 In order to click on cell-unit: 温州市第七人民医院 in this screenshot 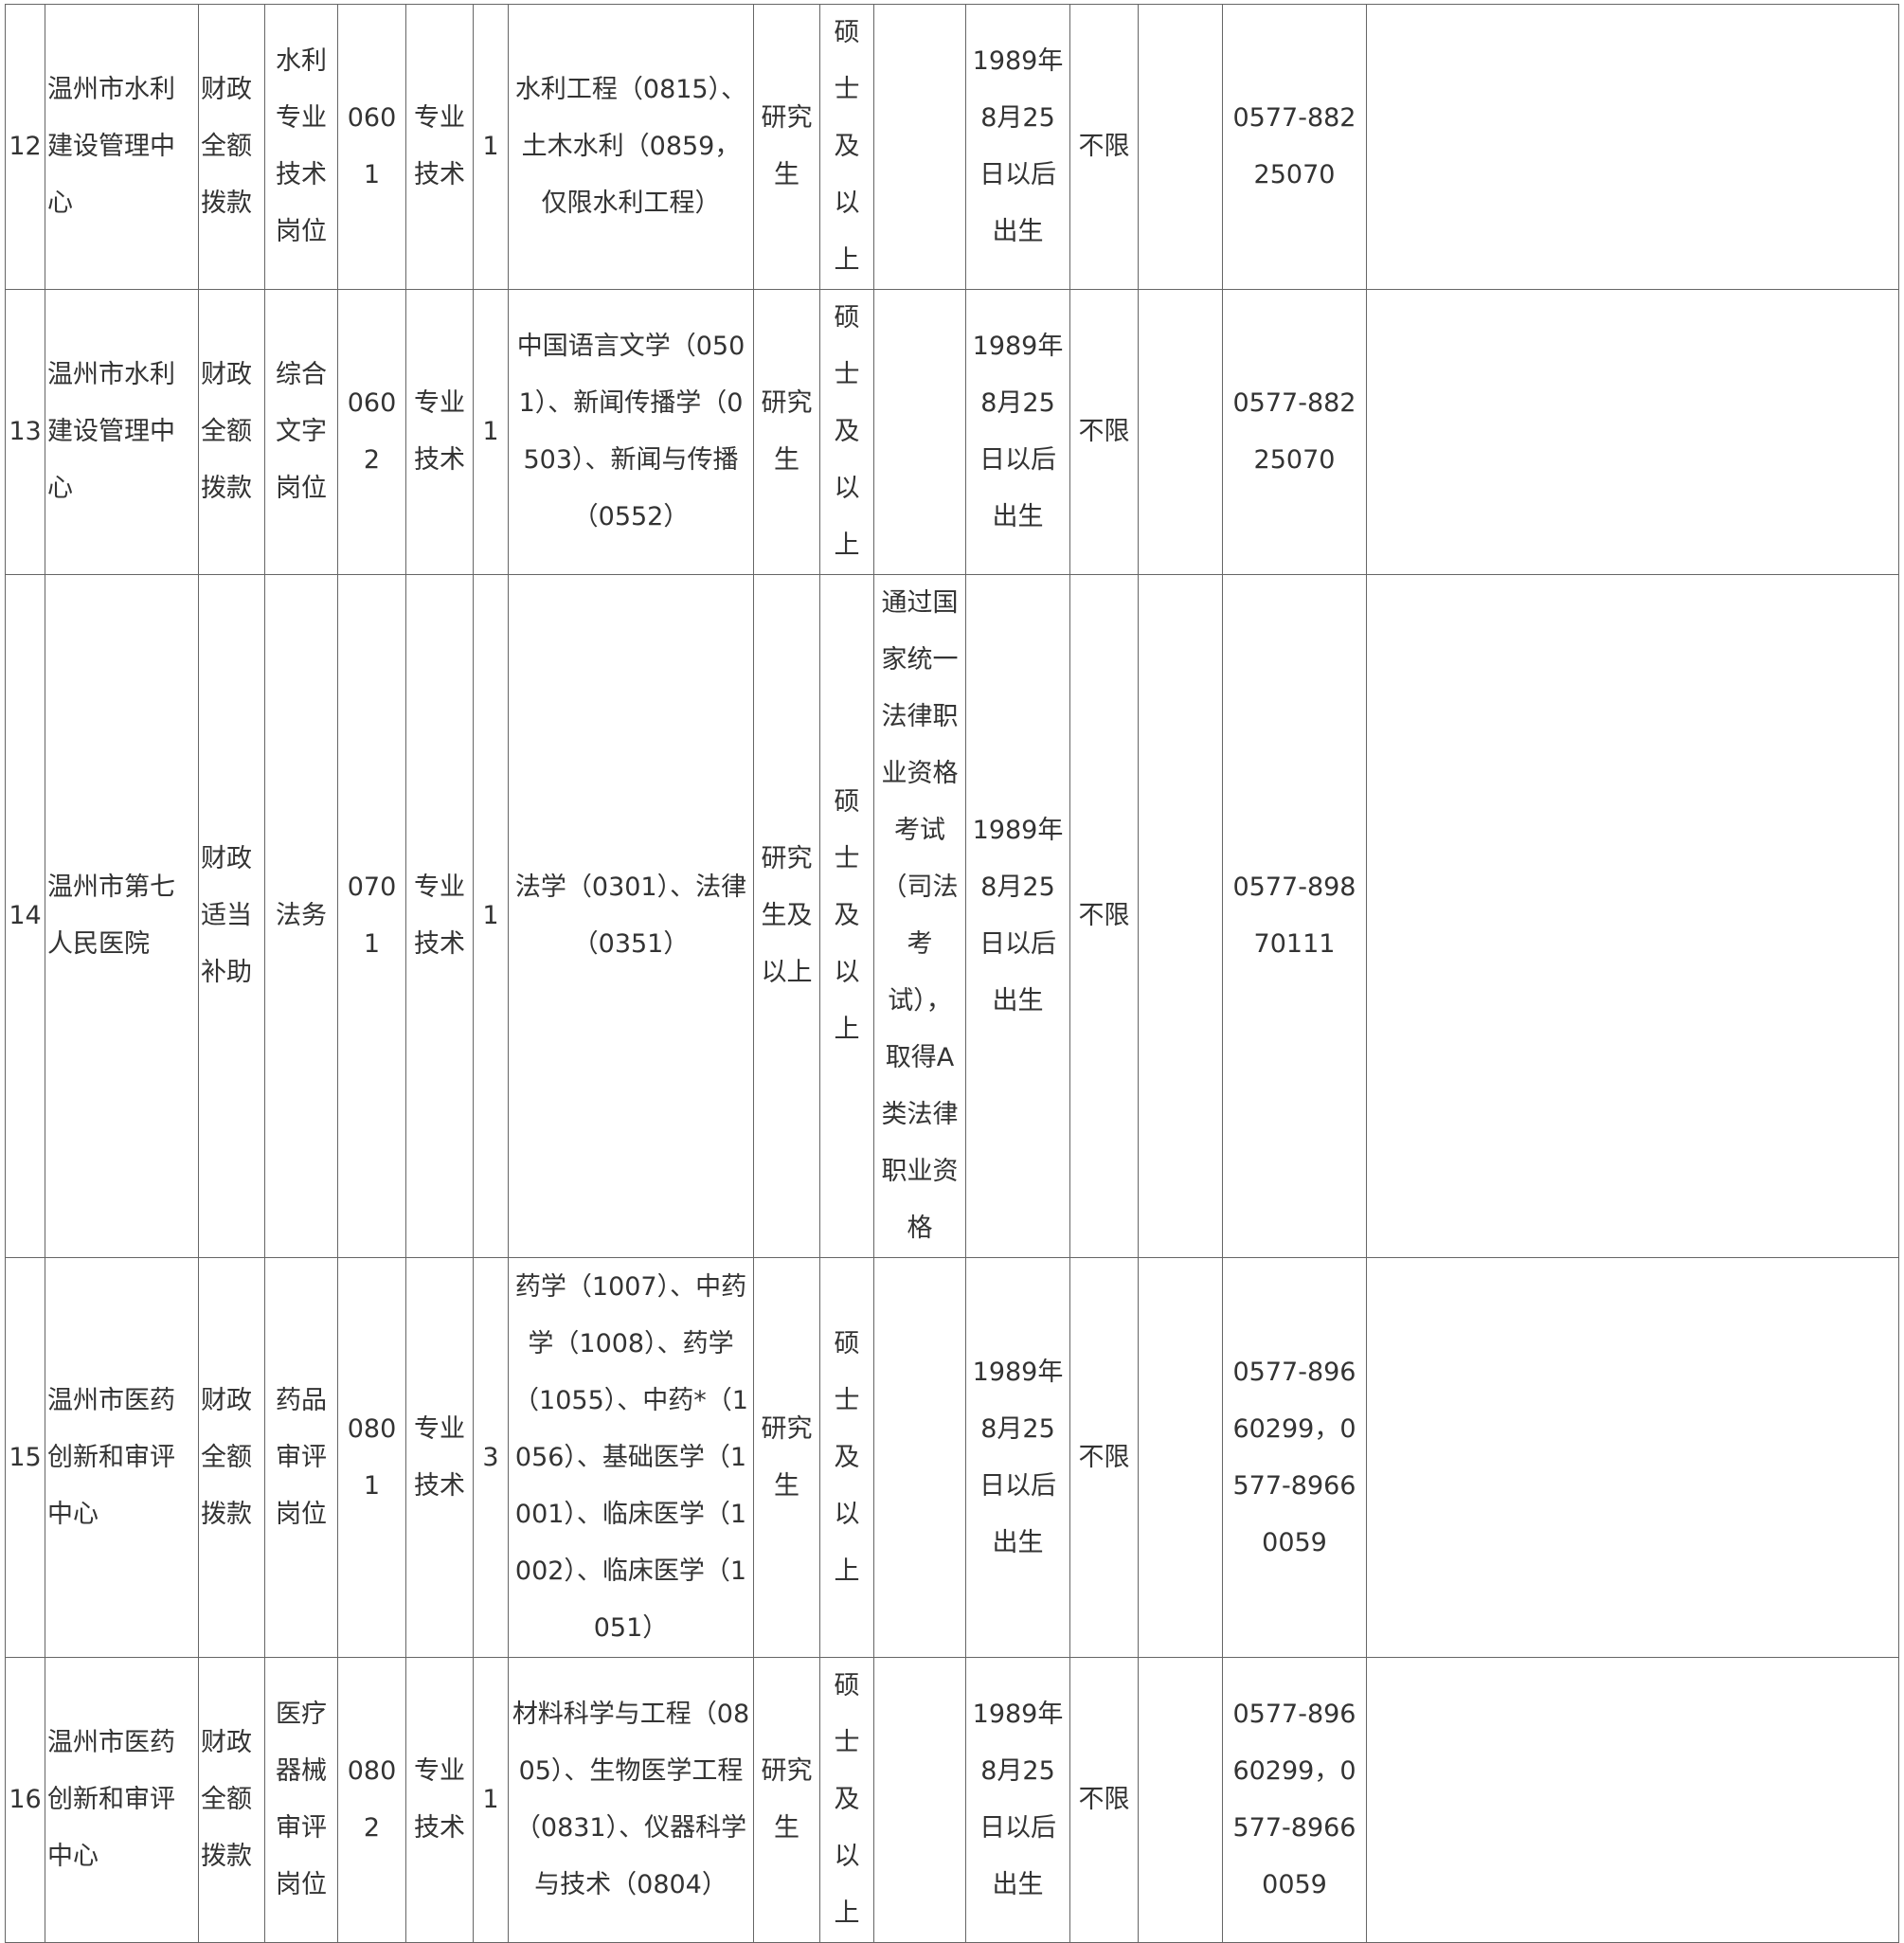, I will do `click(122, 916)`.